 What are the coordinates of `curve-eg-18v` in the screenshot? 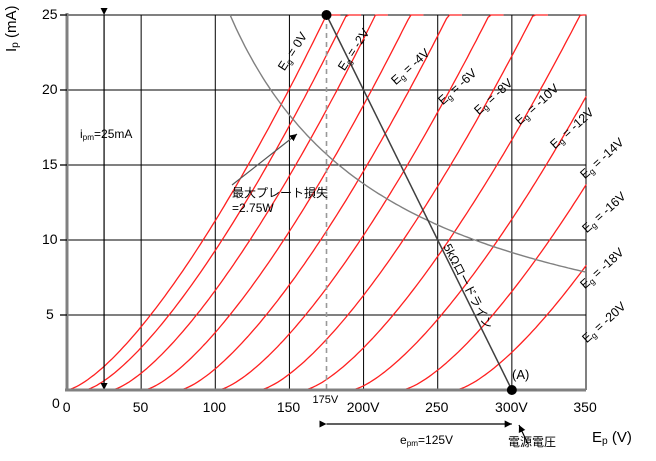 It's located at (494, 287).